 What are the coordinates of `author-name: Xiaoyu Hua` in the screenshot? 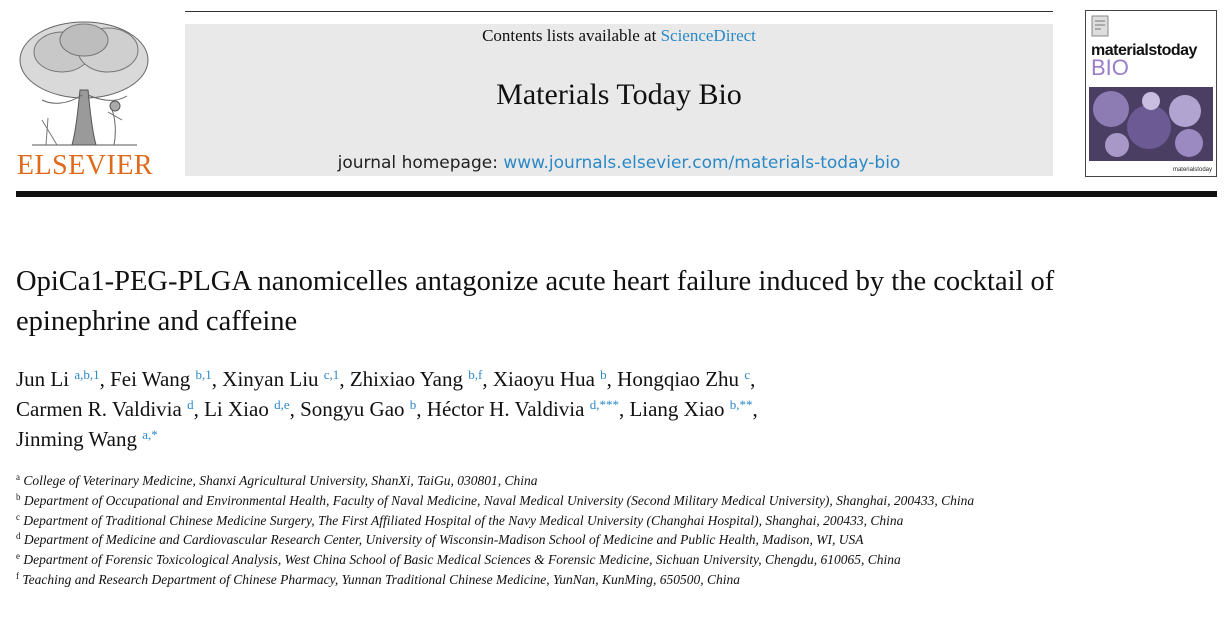 It's located at (543, 379).